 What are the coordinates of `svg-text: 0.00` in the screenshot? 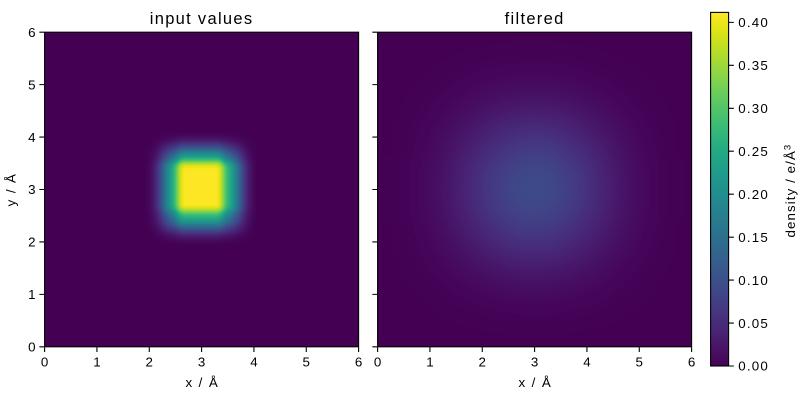 It's located at (753, 366).